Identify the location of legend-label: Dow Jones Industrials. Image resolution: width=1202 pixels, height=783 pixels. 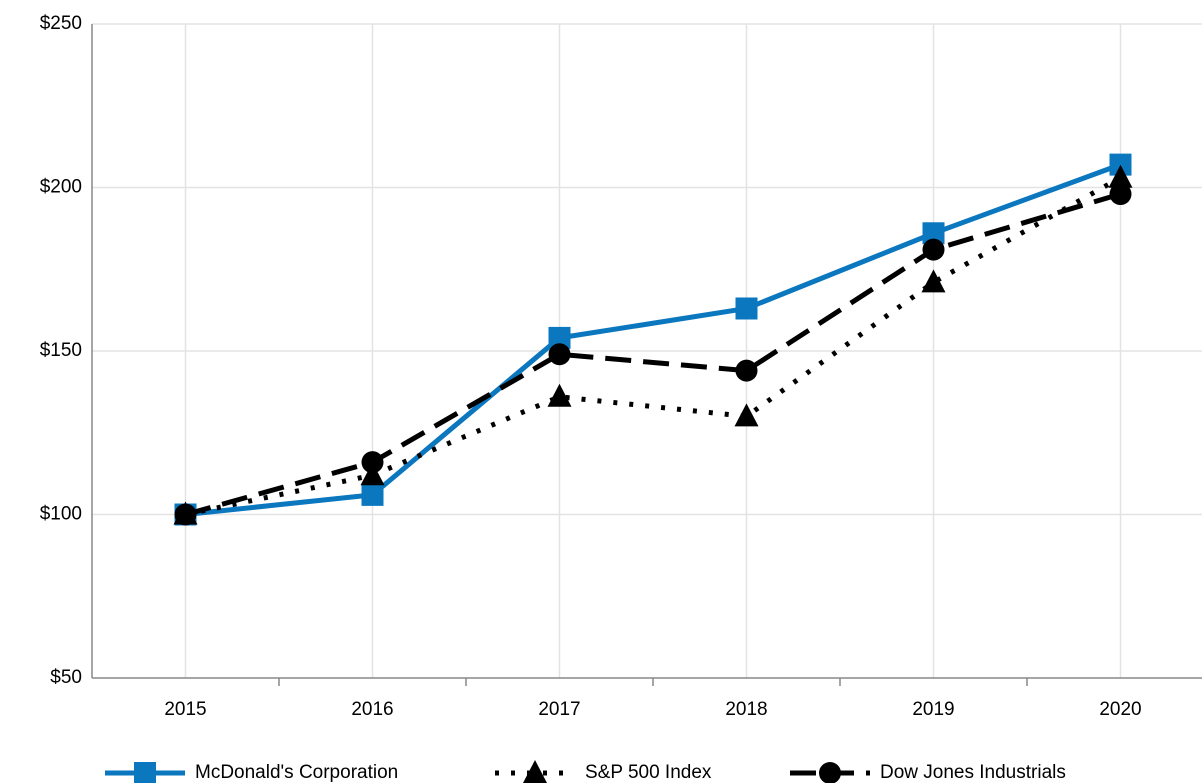
(973, 772).